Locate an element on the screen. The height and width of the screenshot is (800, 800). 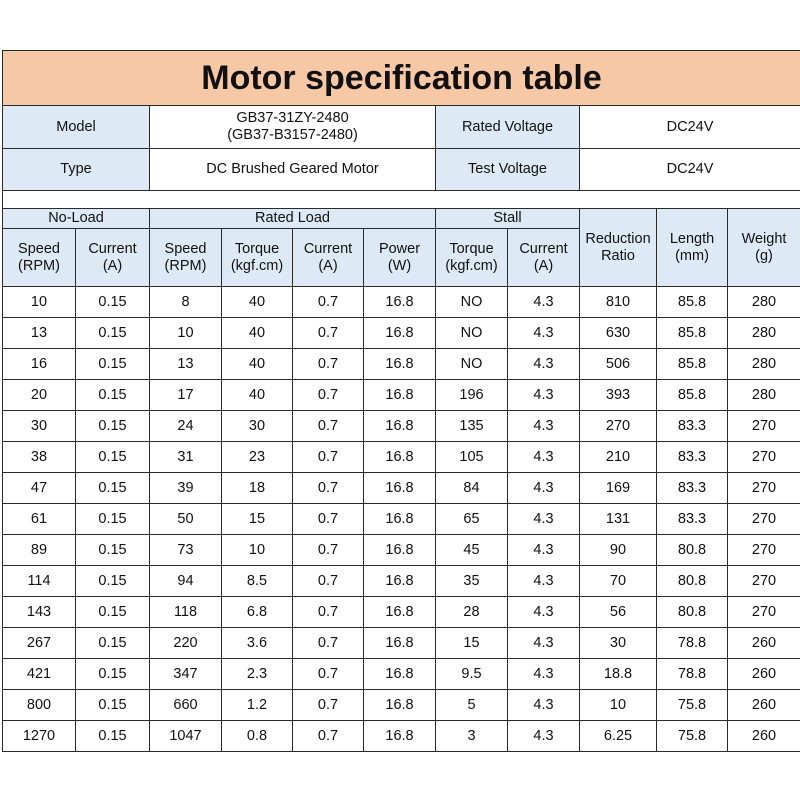
table-cell: 6.8 is located at coordinates (257, 612).